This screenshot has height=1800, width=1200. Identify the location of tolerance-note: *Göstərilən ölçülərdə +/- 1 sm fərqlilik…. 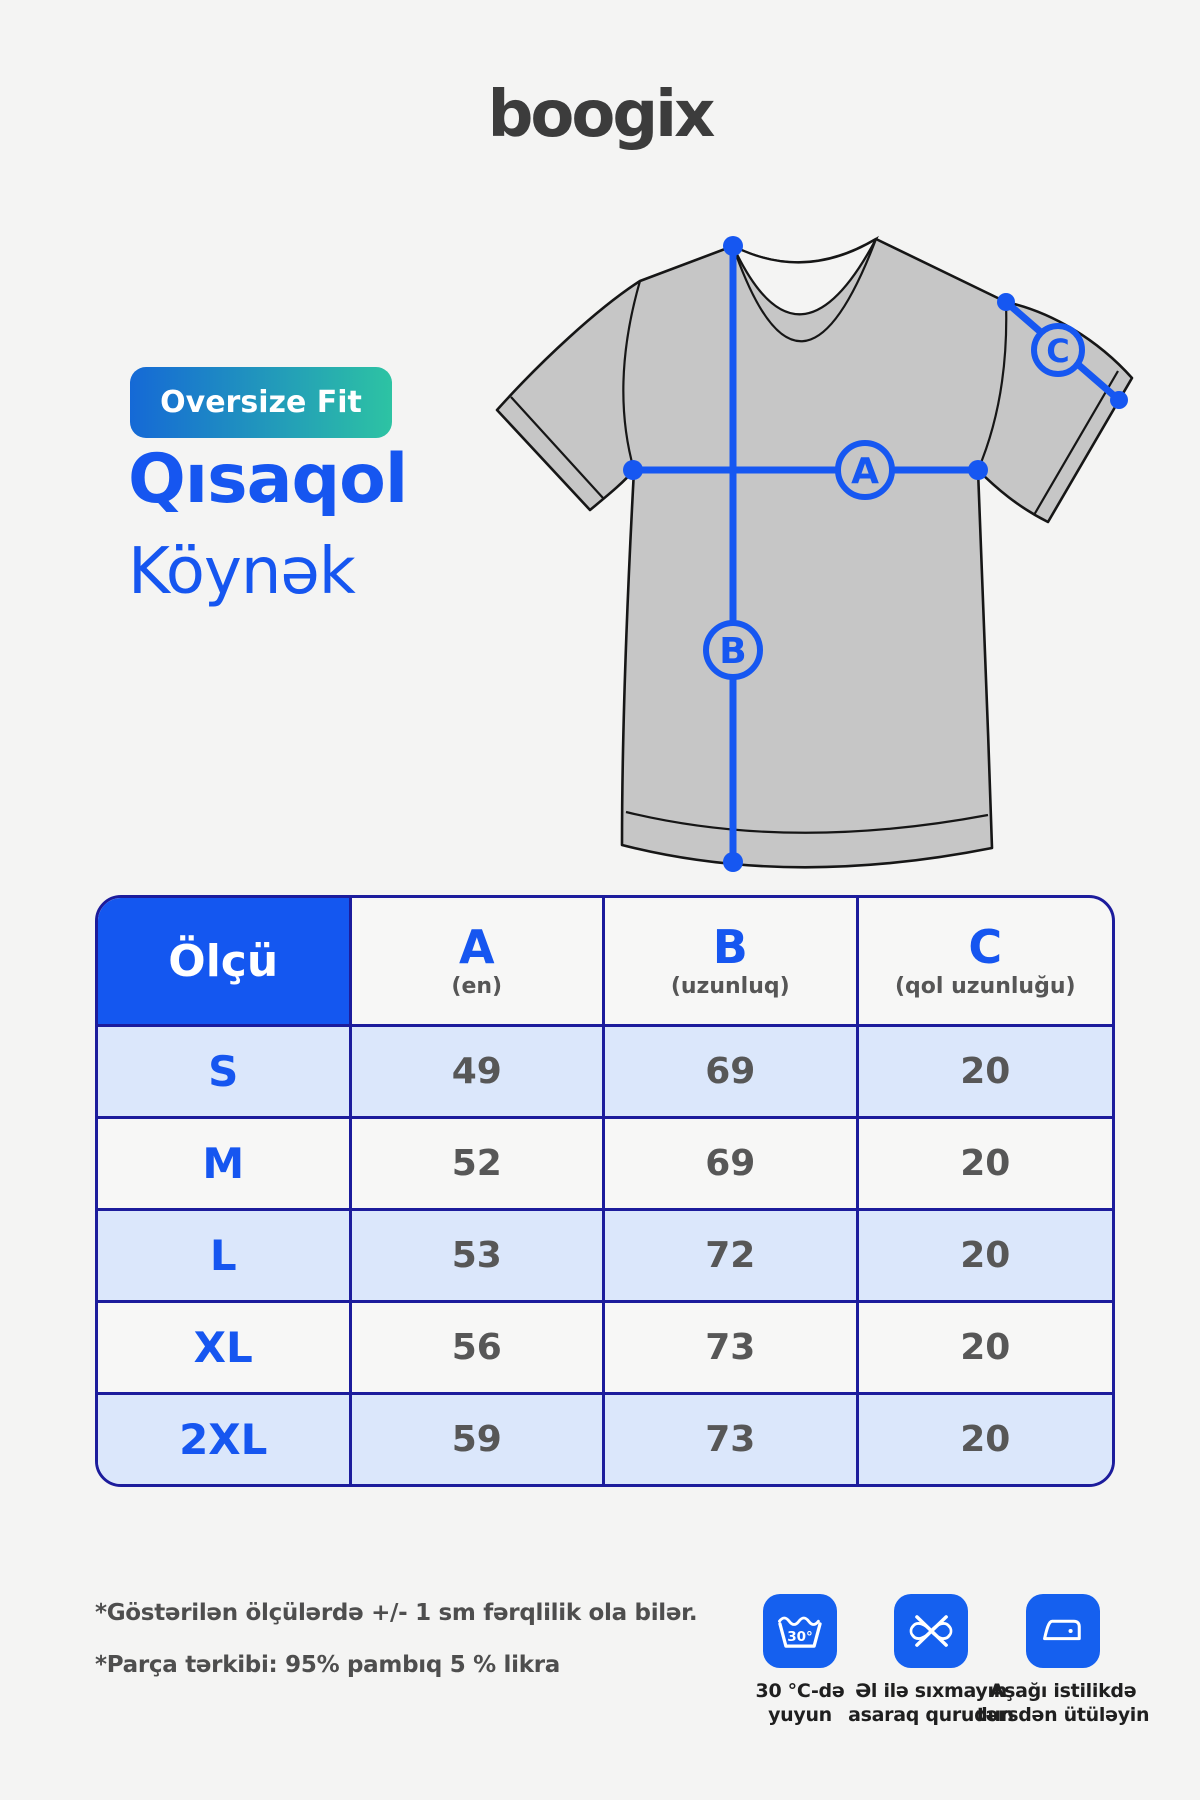
(396, 1613).